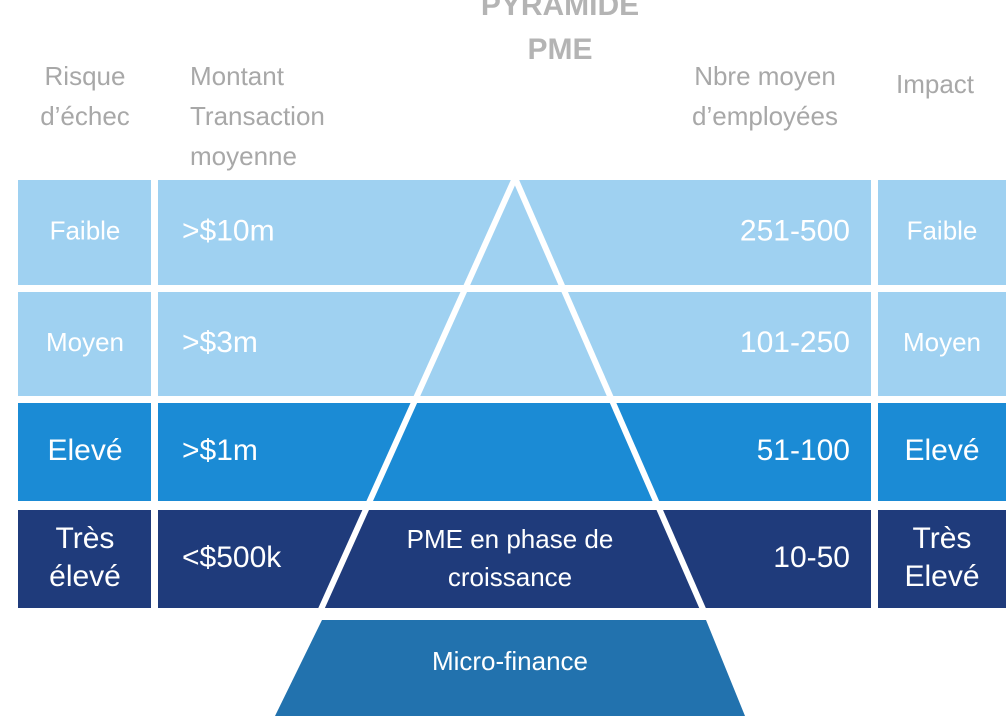 Image resolution: width=1006 pixels, height=716 pixels. Describe the element at coordinates (220, 342) in the screenshot. I see `amount-label: >$3m` at that location.